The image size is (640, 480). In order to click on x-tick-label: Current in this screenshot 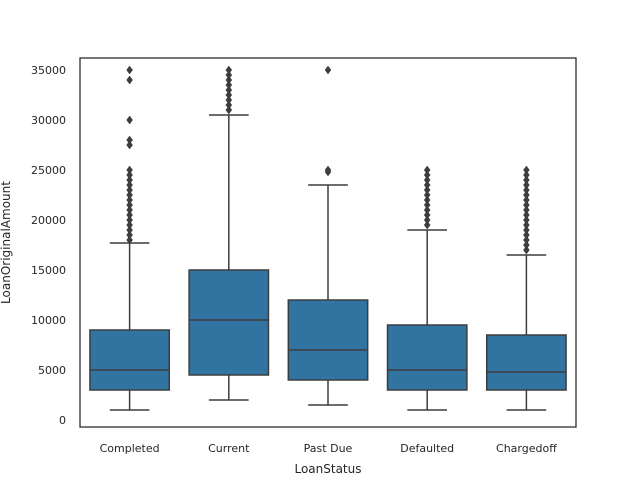, I will do `click(229, 448)`.